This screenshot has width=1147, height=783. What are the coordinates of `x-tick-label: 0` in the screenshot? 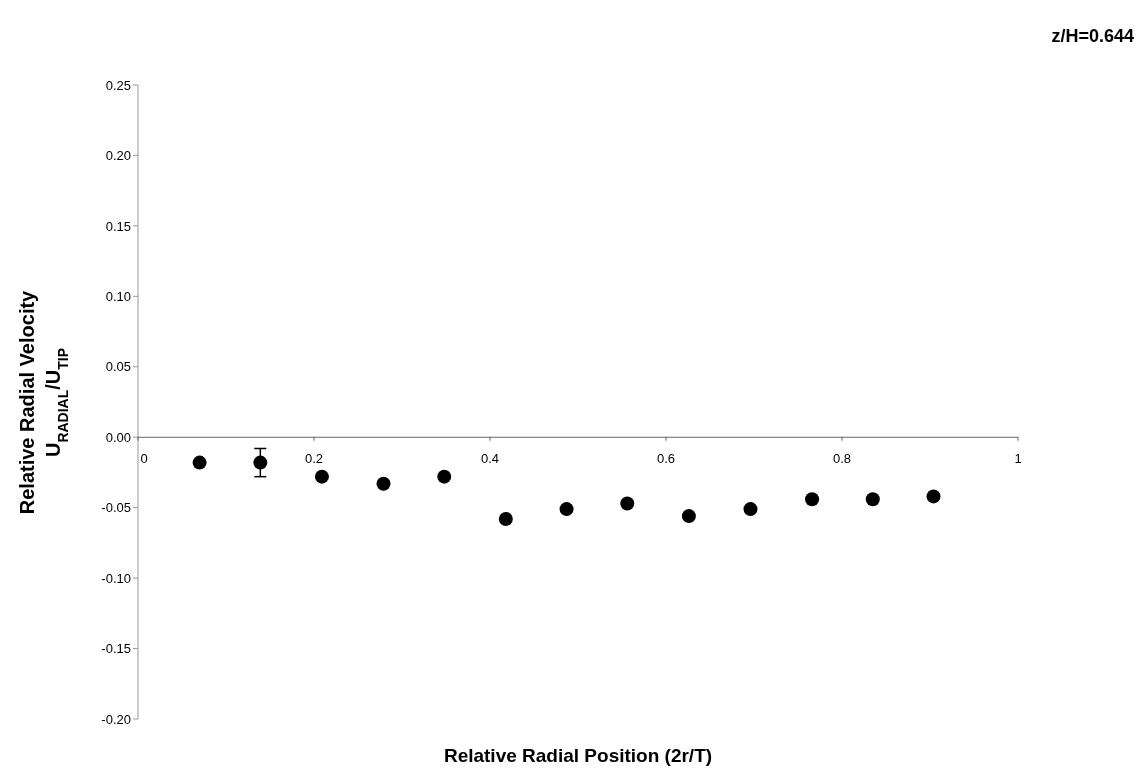 It's located at (144, 458).